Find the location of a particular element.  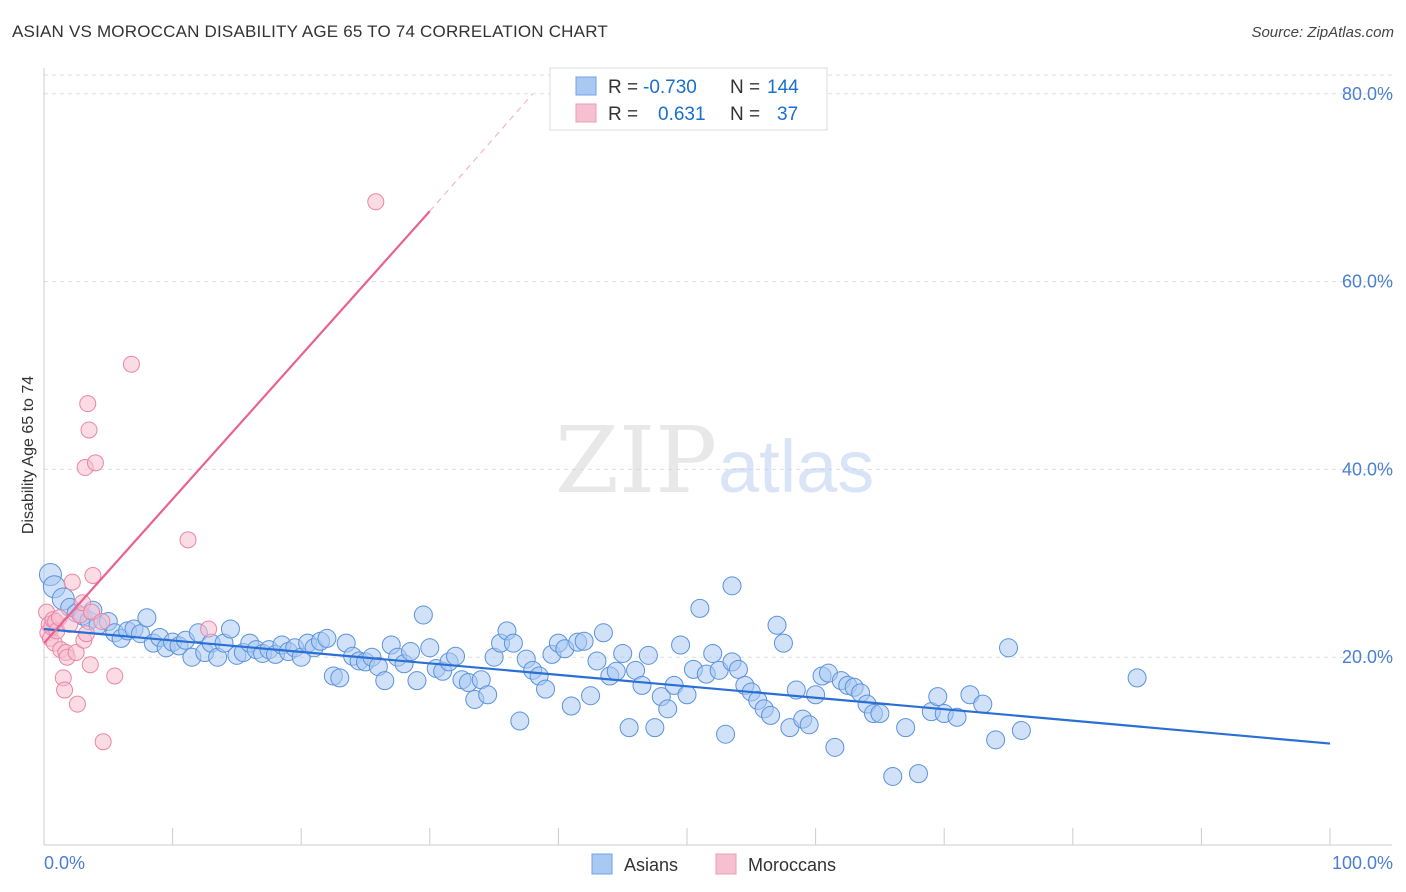

legend-r-label-moroccans: R = is located at coordinates (623, 114).